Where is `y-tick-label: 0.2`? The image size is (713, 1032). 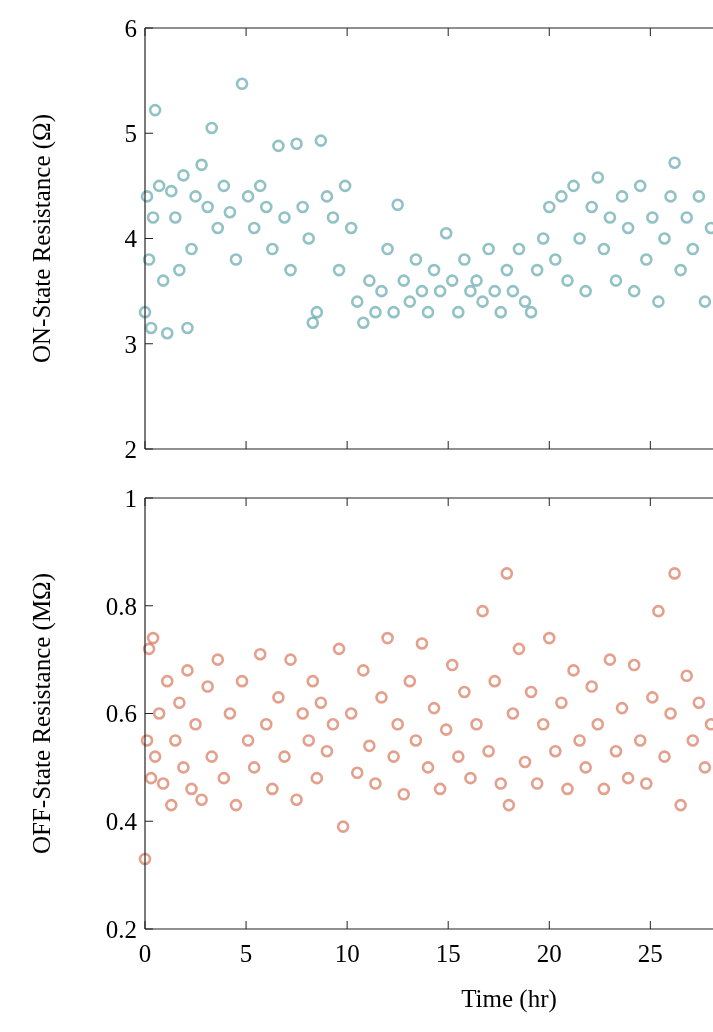
y-tick-label: 0.2 is located at coordinates (121, 929).